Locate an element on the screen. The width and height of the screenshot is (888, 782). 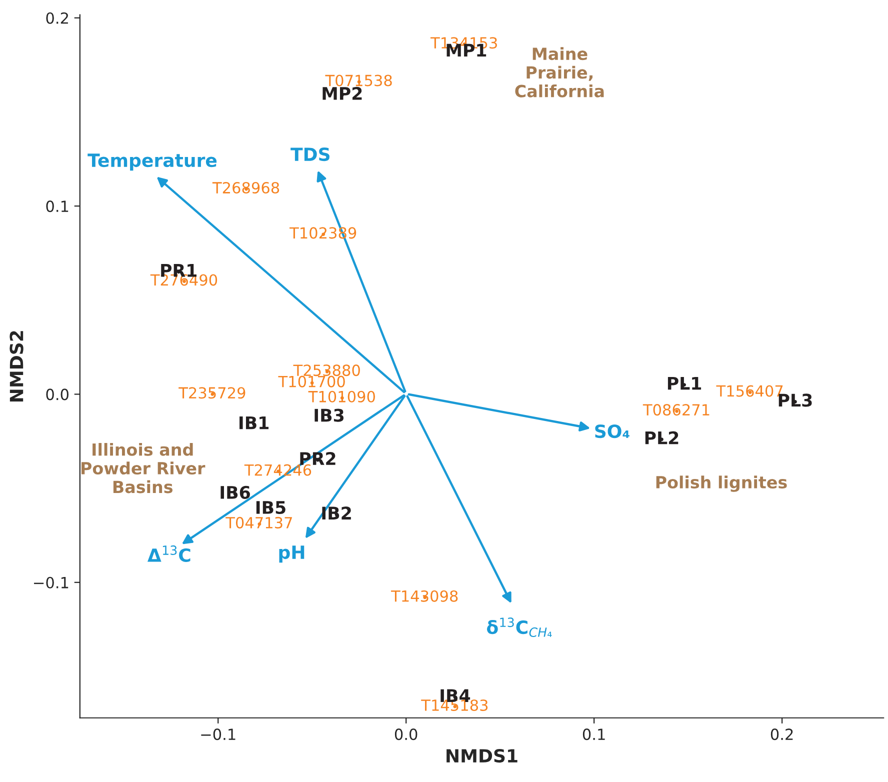
data-label: T101700 is located at coordinates (311, 382).